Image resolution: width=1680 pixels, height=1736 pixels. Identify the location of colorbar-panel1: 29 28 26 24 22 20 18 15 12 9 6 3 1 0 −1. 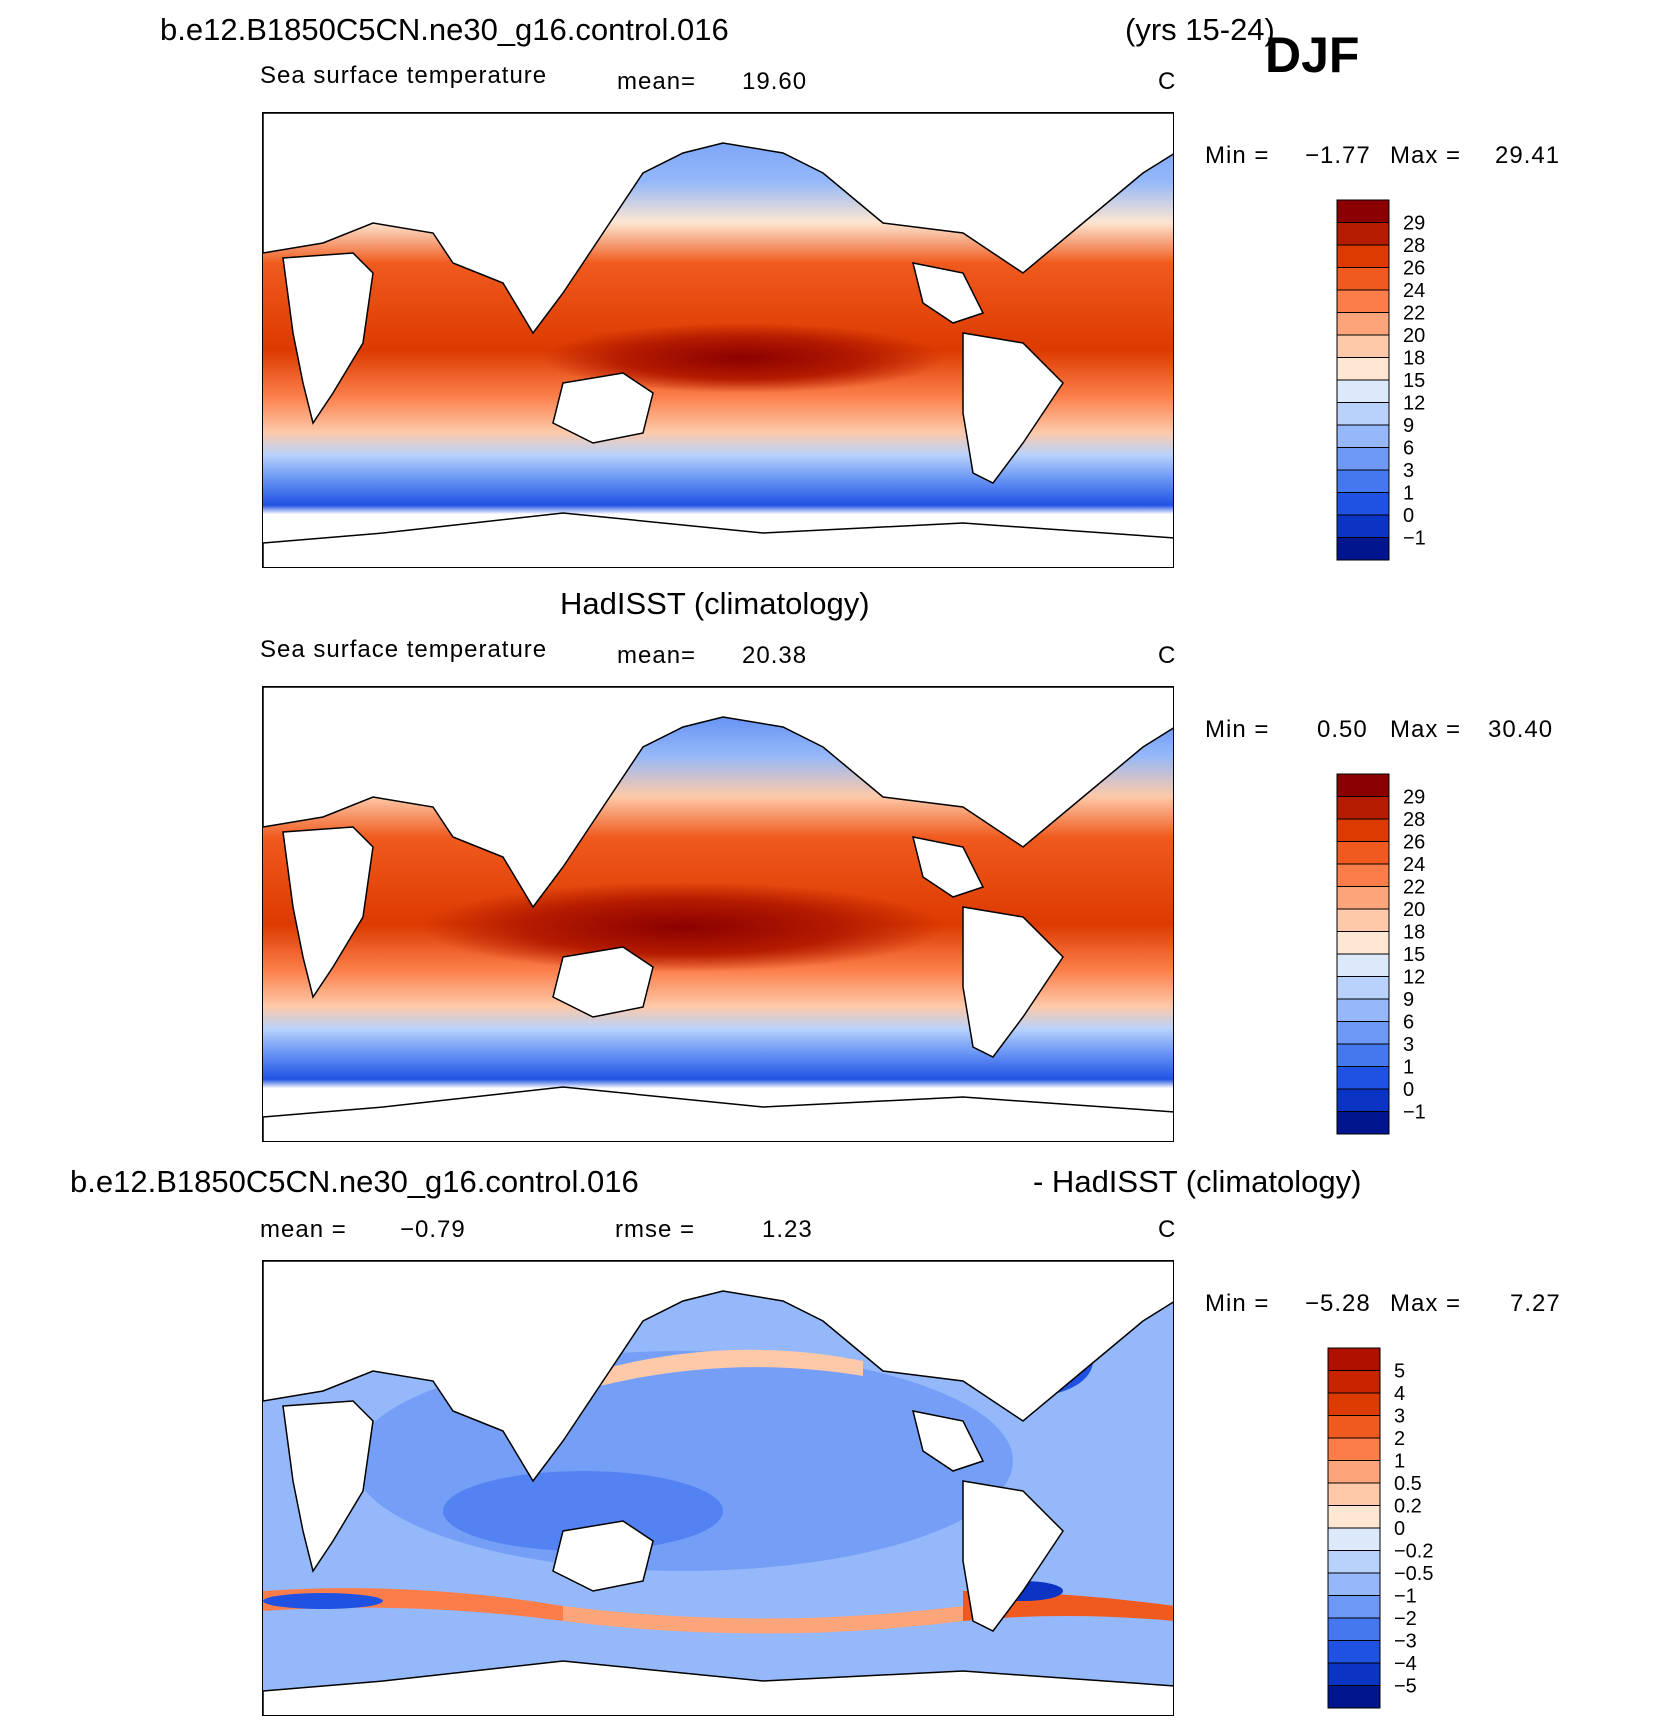
(1401, 384).